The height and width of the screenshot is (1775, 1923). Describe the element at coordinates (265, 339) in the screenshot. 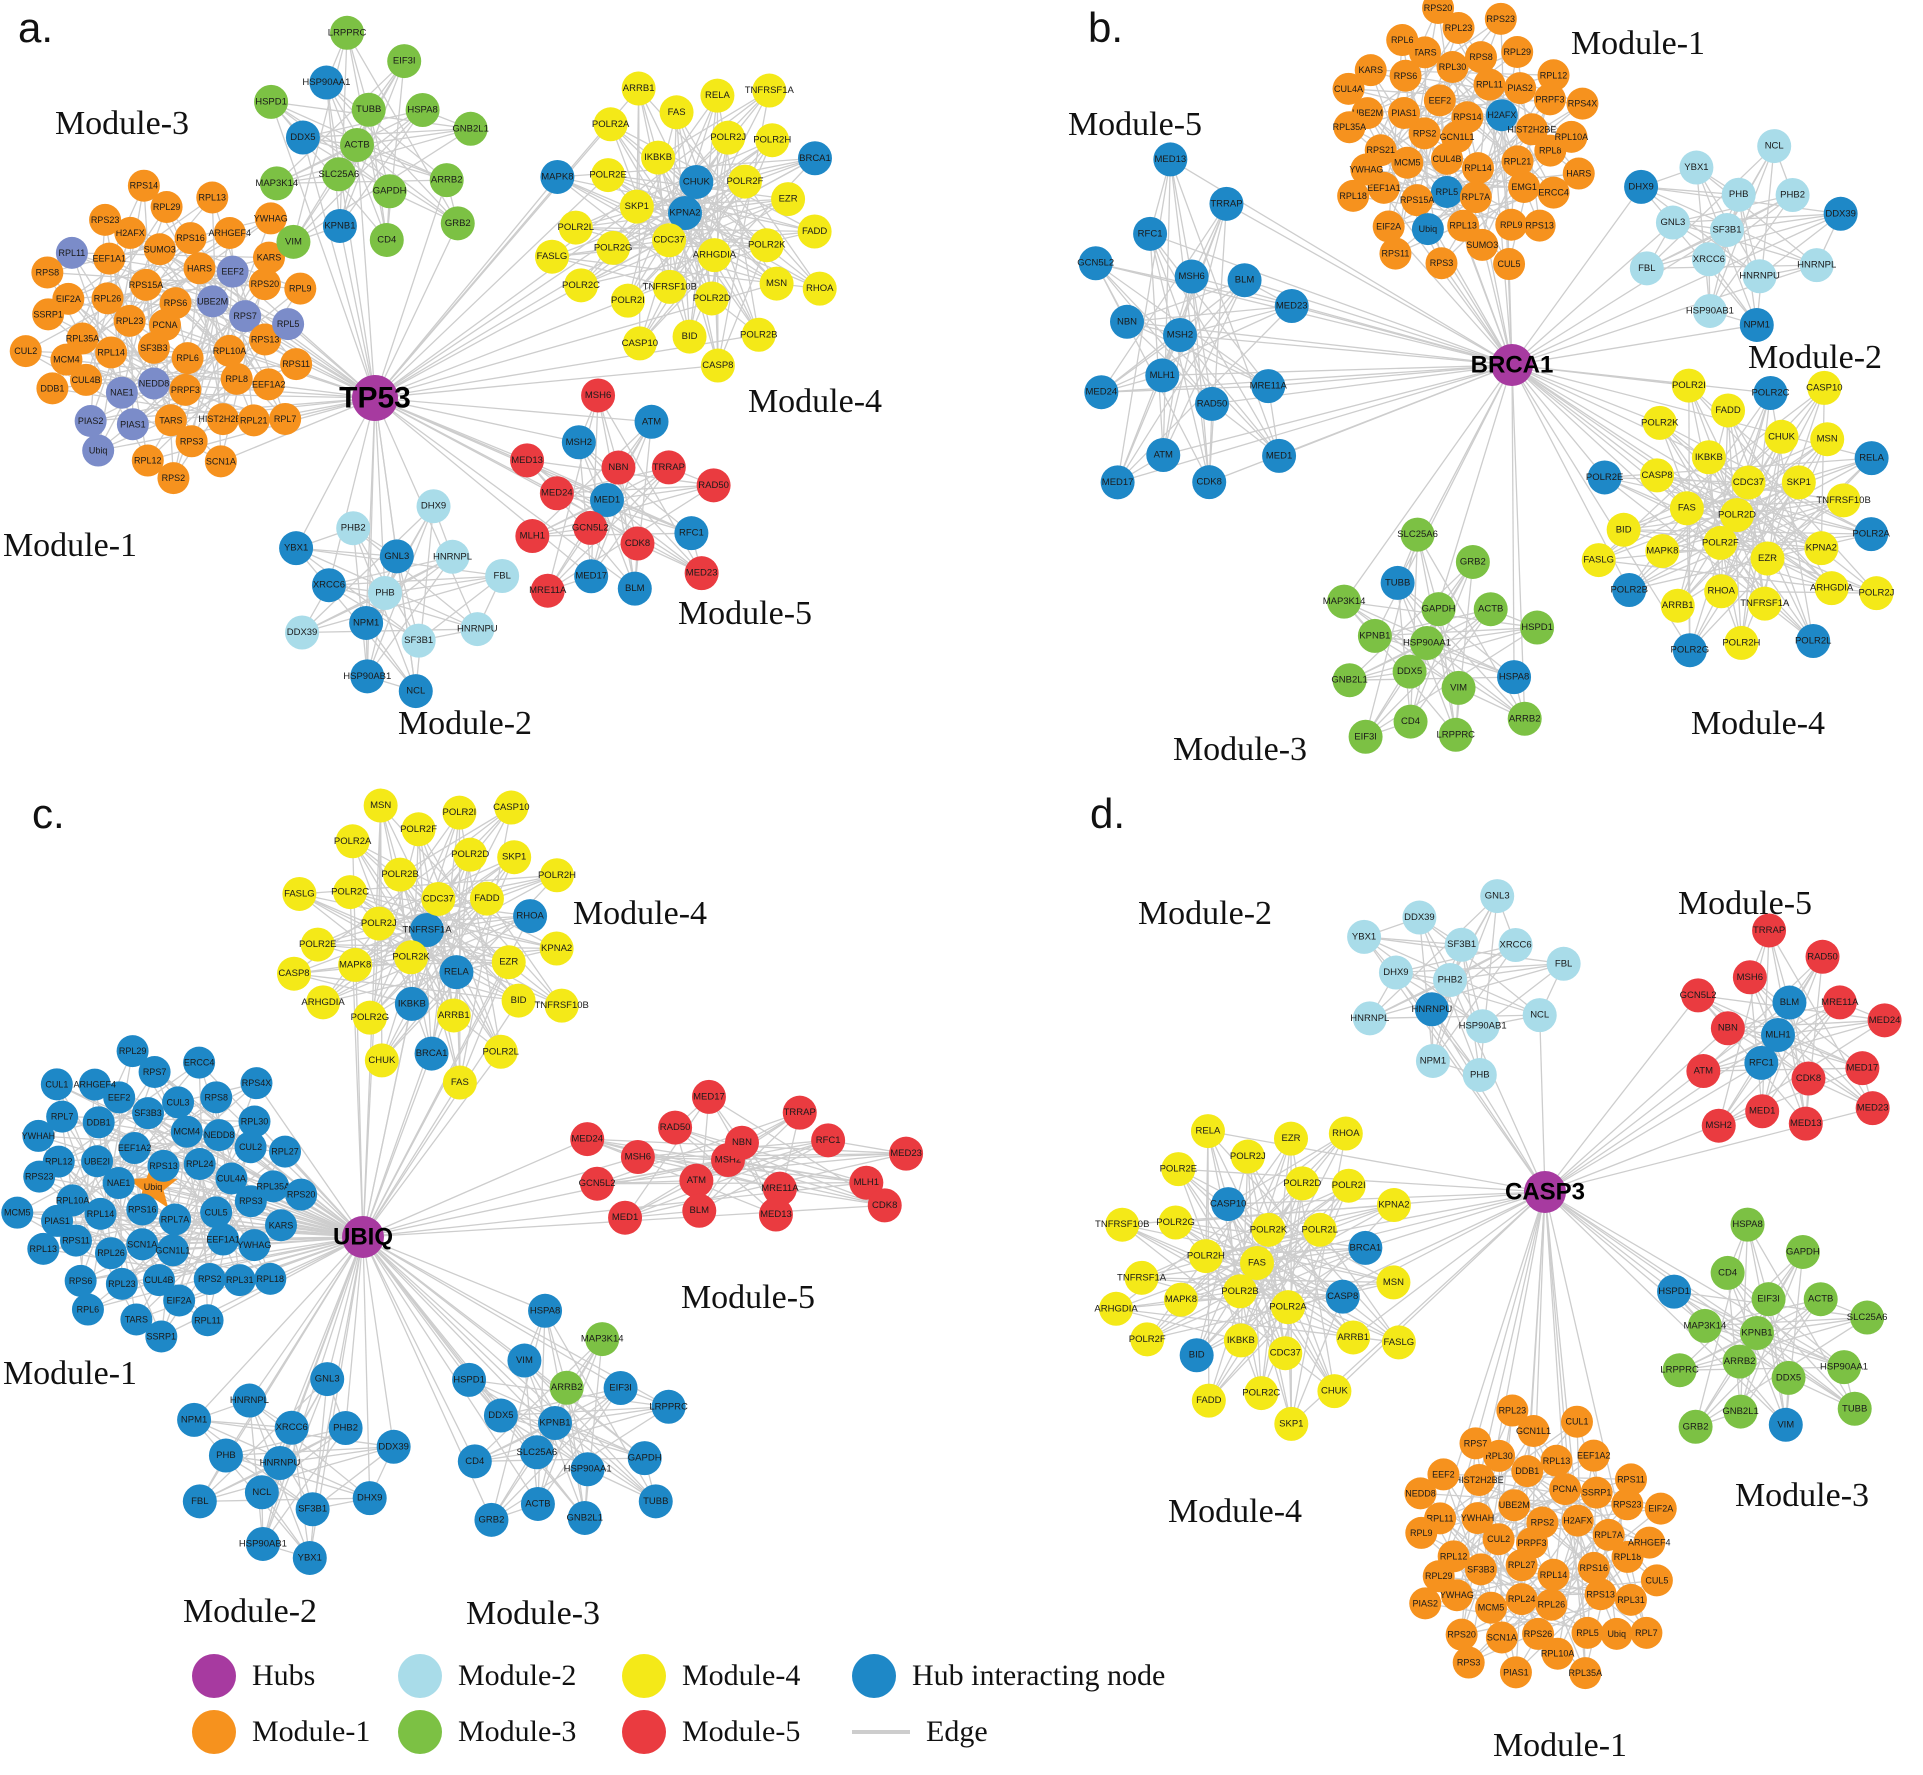

I see `node-RPS13` at that location.